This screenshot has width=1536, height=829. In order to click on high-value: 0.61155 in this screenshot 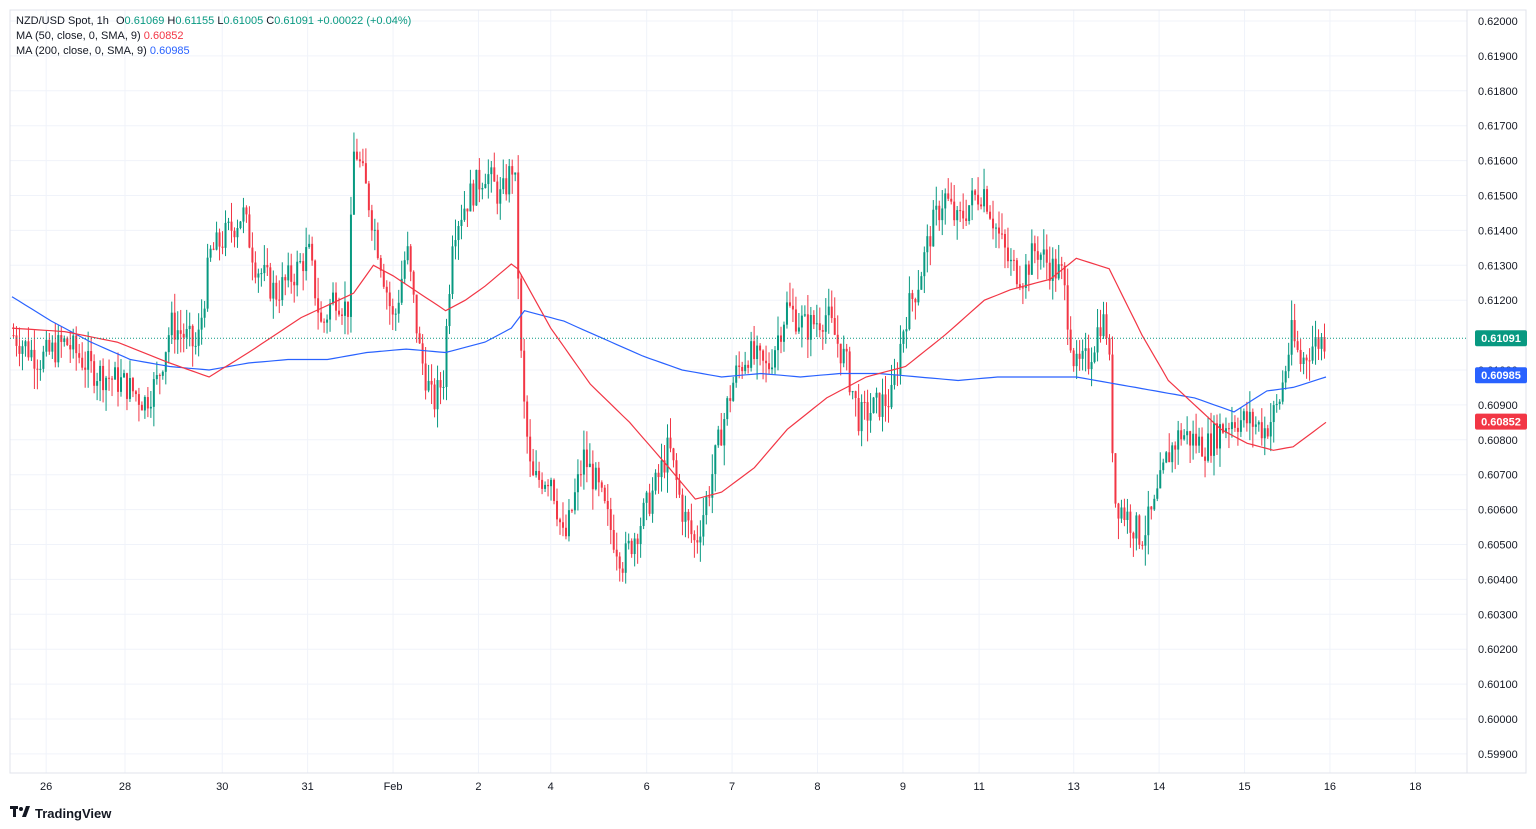, I will do `click(195, 21)`.